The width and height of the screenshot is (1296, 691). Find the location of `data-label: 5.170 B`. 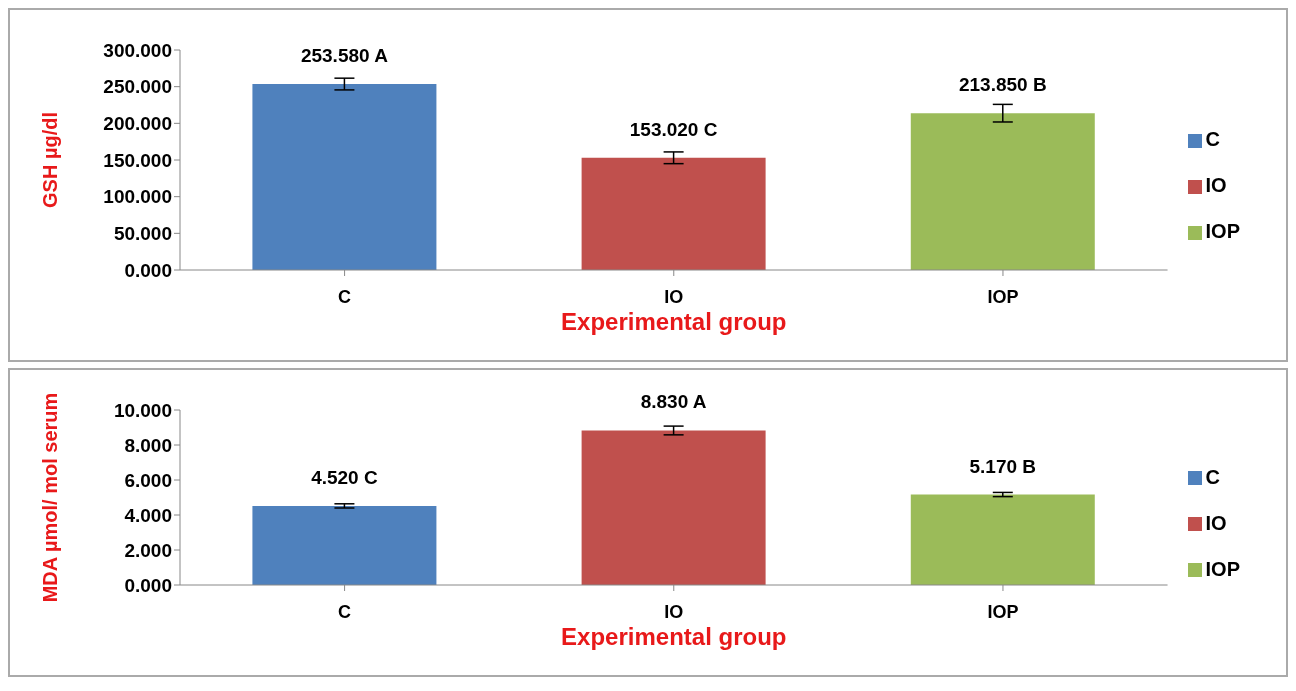

data-label: 5.170 B is located at coordinates (1003, 466).